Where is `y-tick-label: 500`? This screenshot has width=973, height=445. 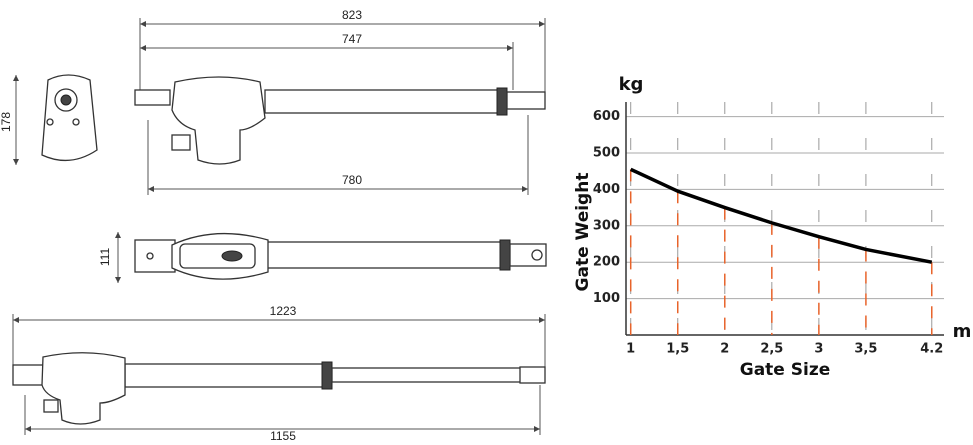
y-tick-label: 500 is located at coordinates (606, 152).